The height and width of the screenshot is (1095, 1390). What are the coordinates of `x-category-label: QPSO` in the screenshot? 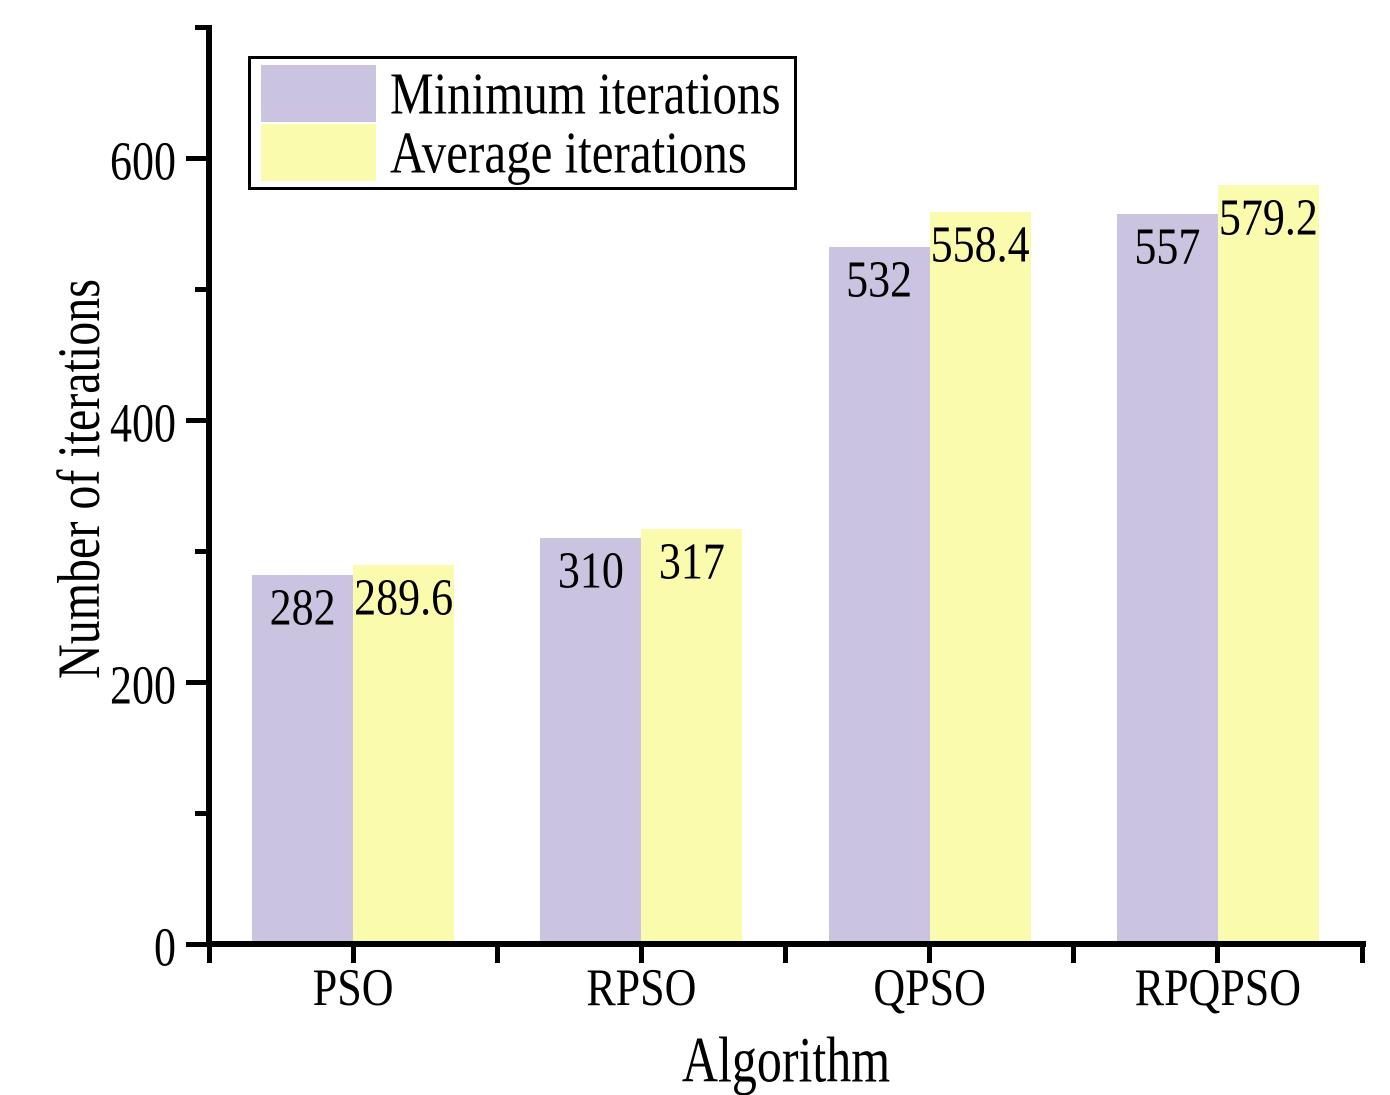 It's located at (958, 986).